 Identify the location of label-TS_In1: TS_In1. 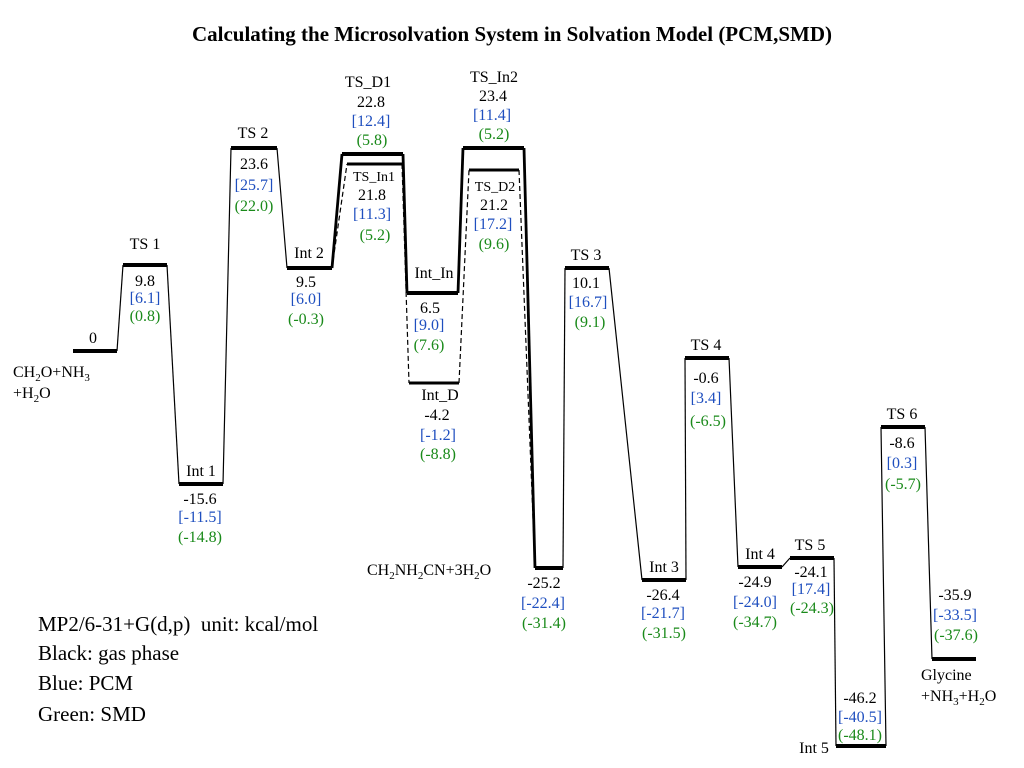
(374, 177).